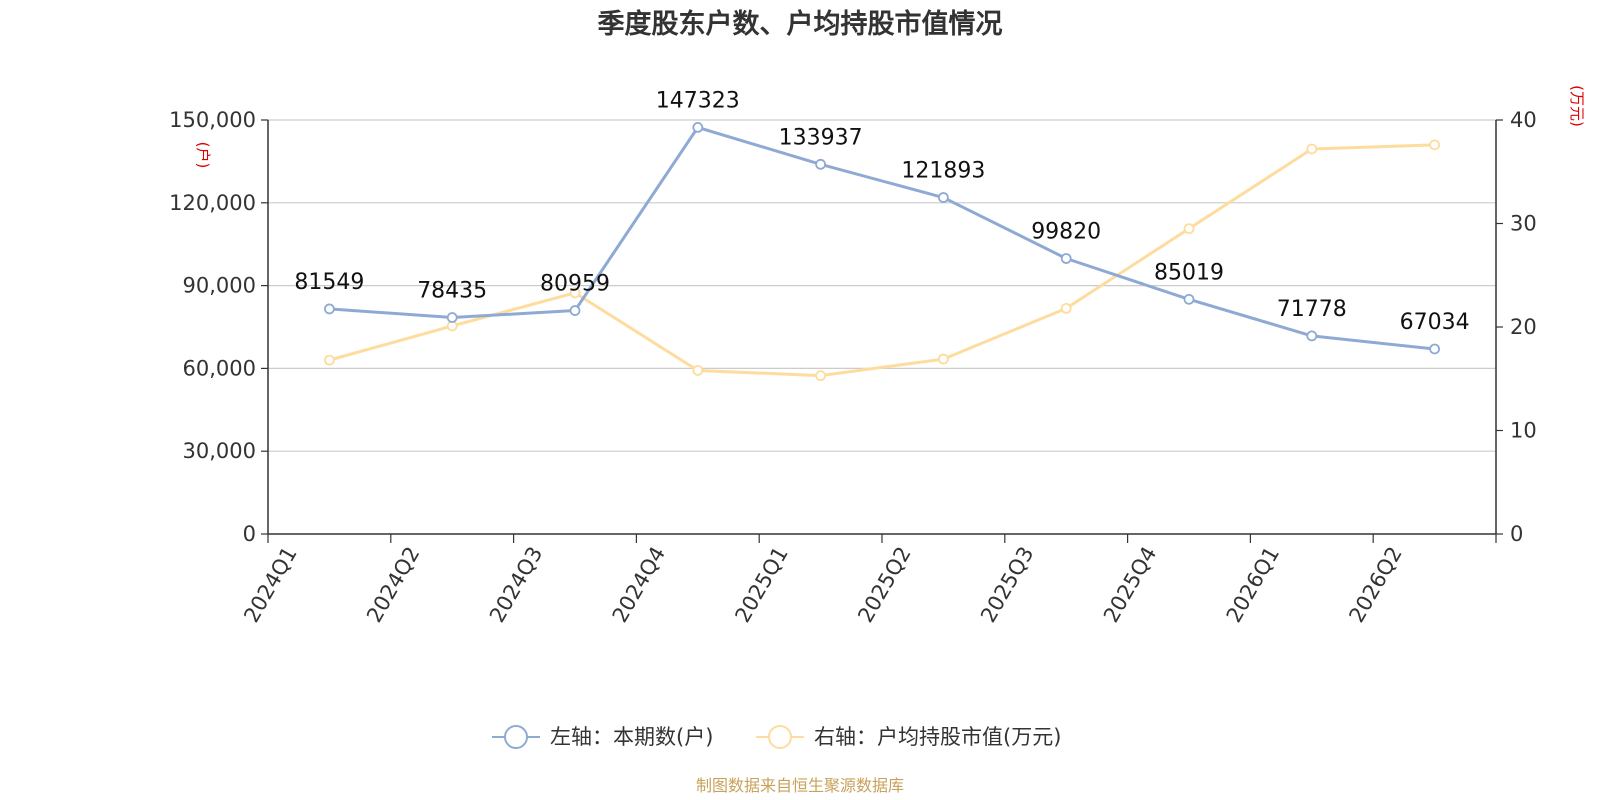  I want to click on left-tick-label: 150,000, so click(212, 120).